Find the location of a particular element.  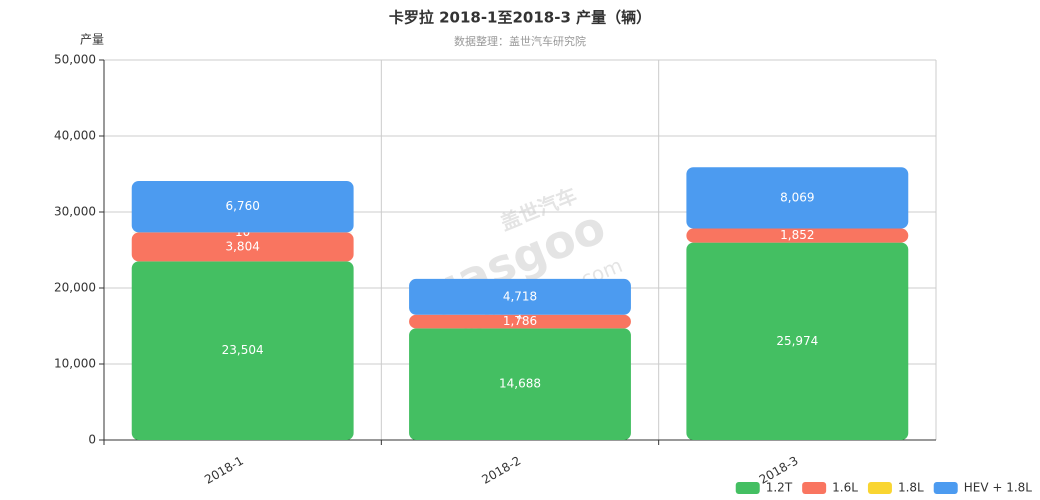

data-label: 6,760 is located at coordinates (242, 206).